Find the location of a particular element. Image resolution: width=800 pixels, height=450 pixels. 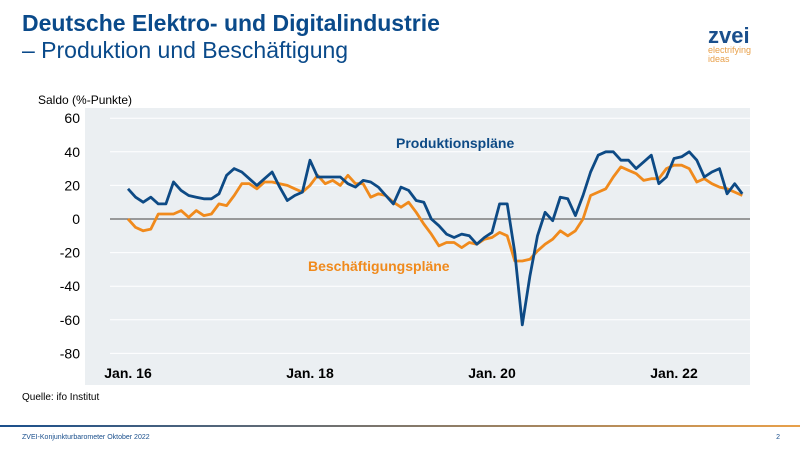

y-tick-label: -80 is located at coordinates (70, 353).